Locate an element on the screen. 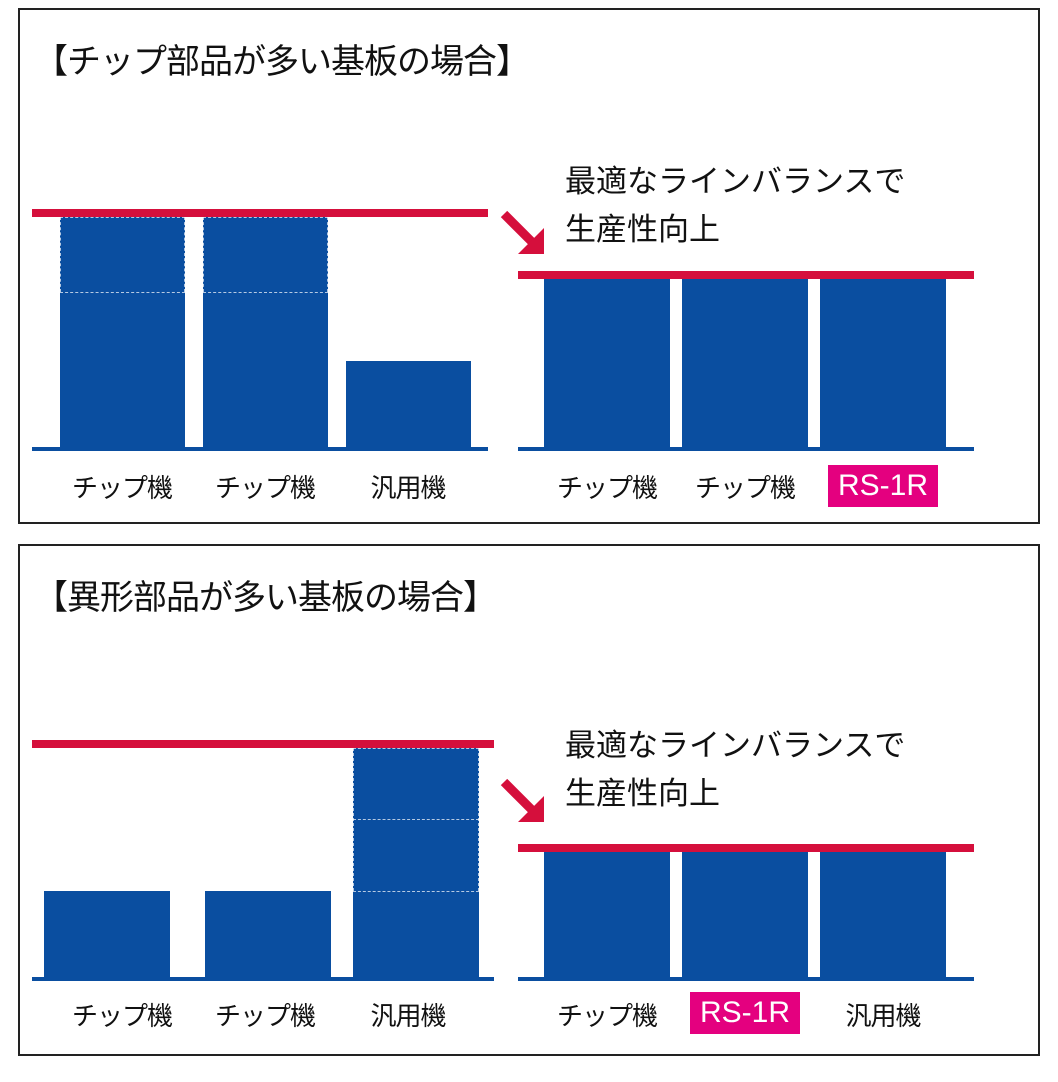 The width and height of the screenshot is (1058, 1082). bar-before-3-dash-right is located at coordinates (478, 819).